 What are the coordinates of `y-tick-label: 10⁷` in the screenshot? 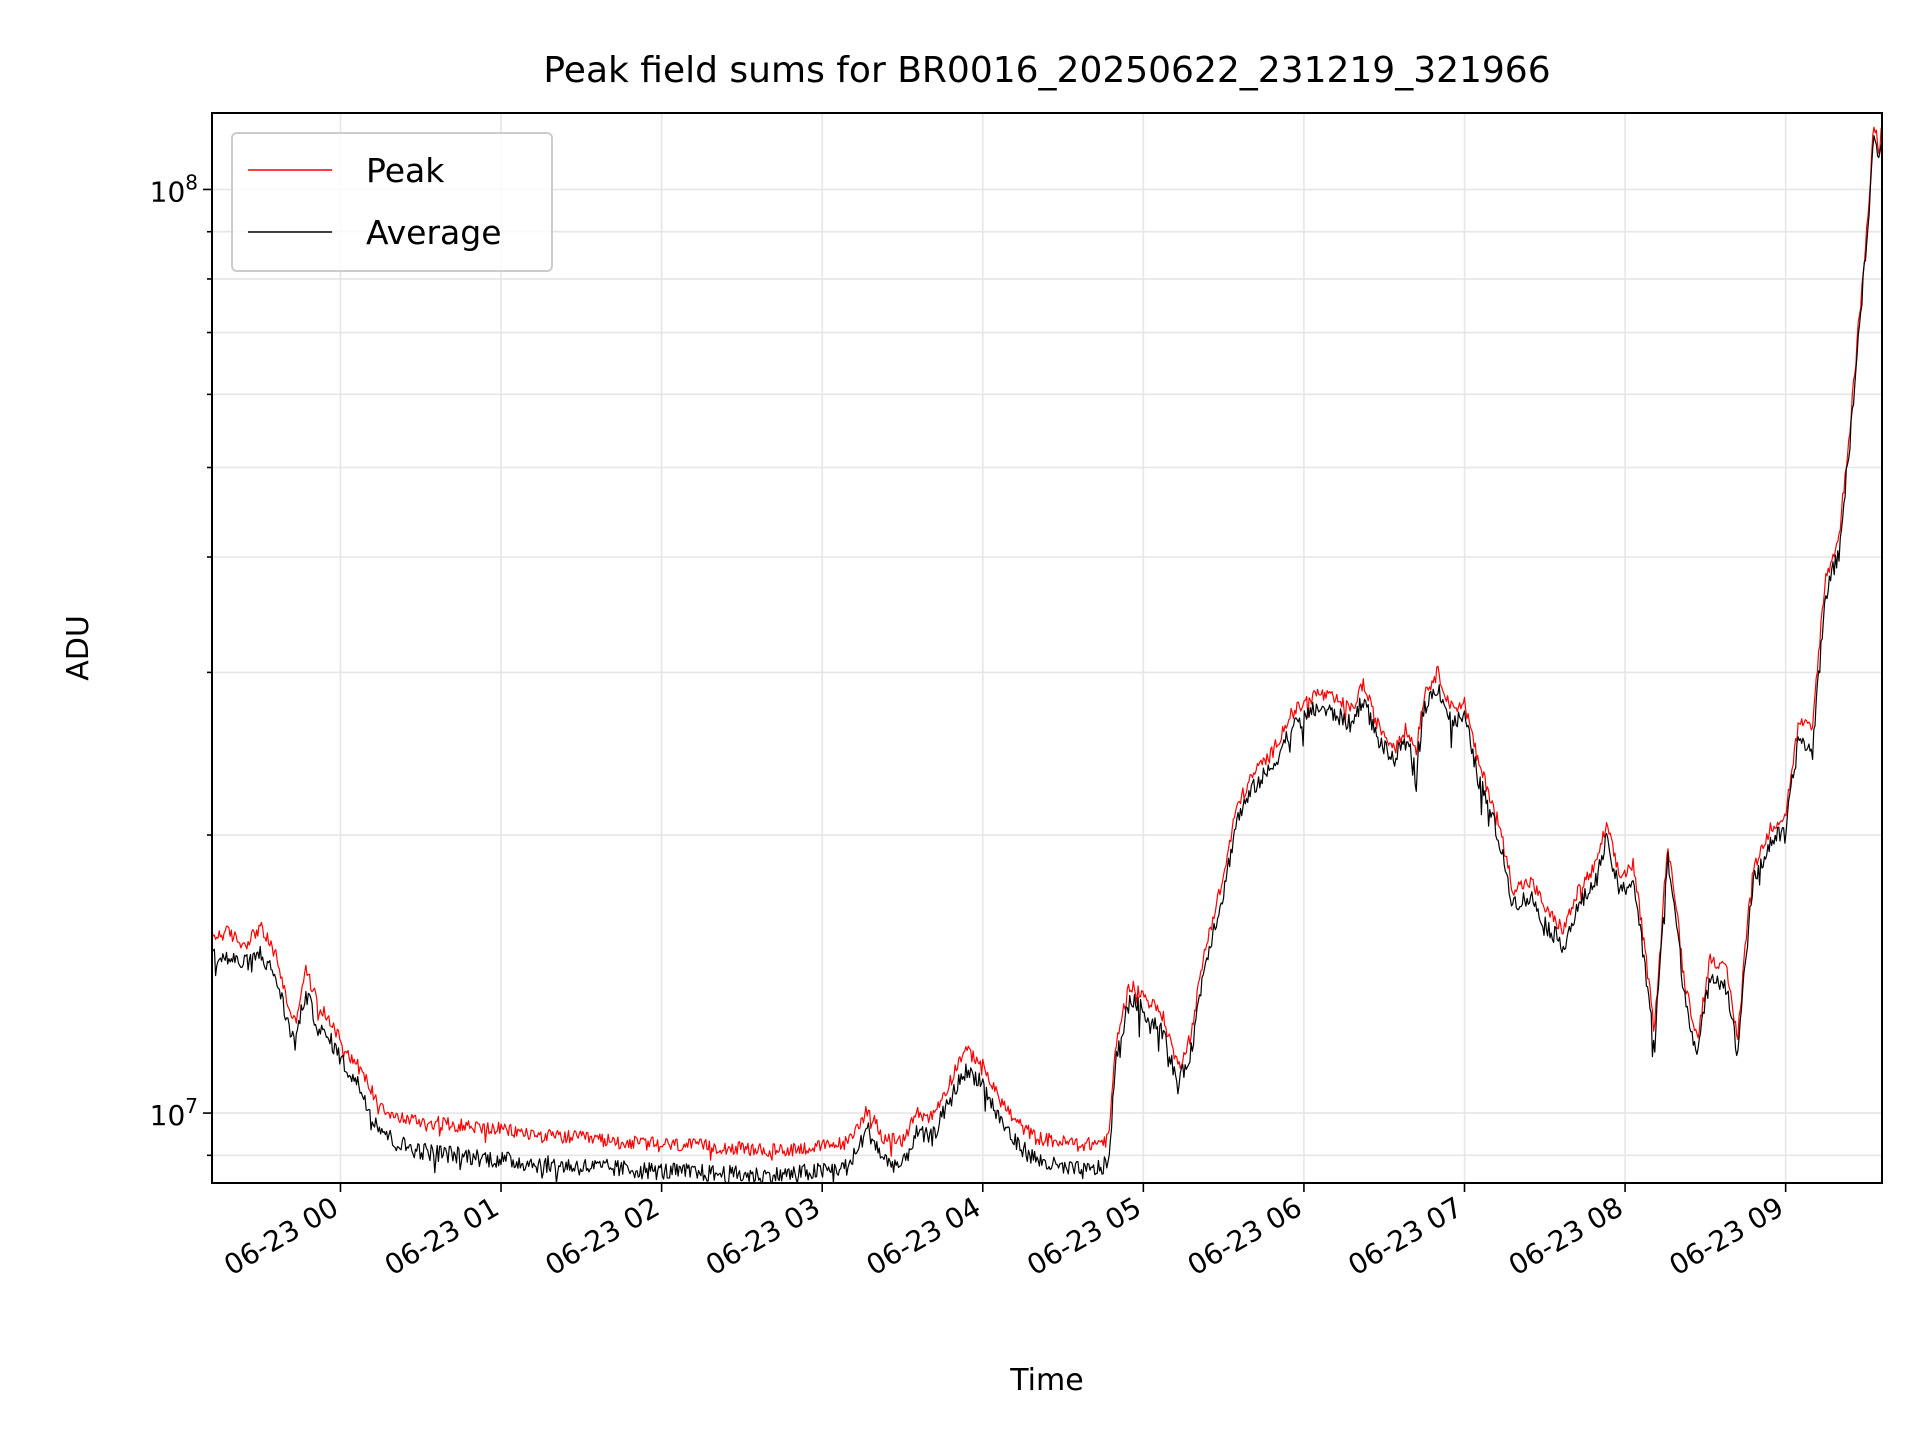 It's located at (174, 1113).